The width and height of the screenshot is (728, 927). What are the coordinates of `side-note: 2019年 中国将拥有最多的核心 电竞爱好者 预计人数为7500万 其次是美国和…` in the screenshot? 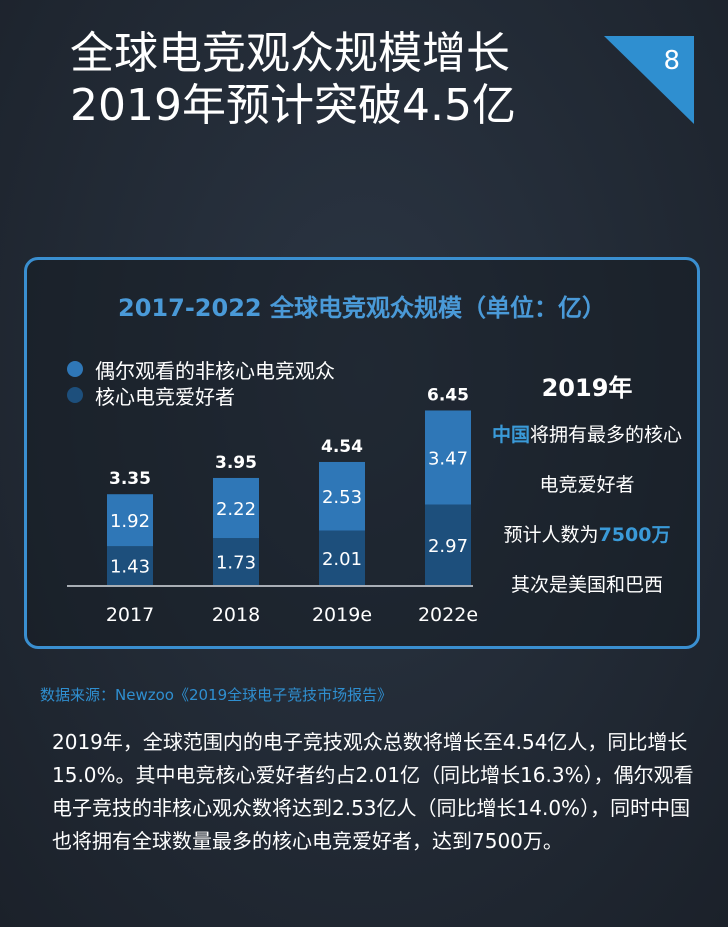 It's located at (587, 494).